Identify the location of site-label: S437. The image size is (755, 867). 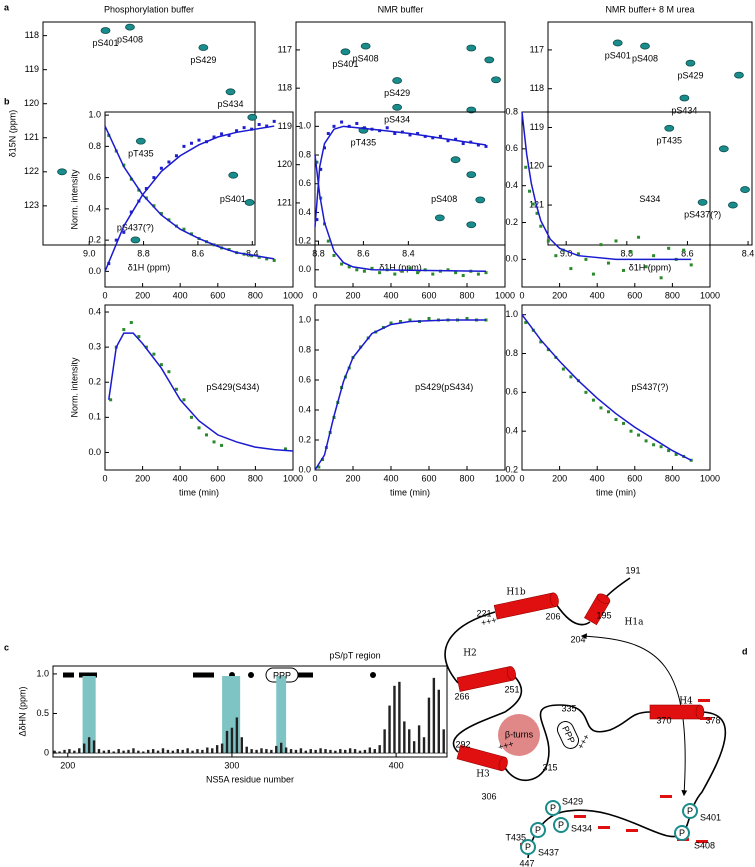
(548, 852).